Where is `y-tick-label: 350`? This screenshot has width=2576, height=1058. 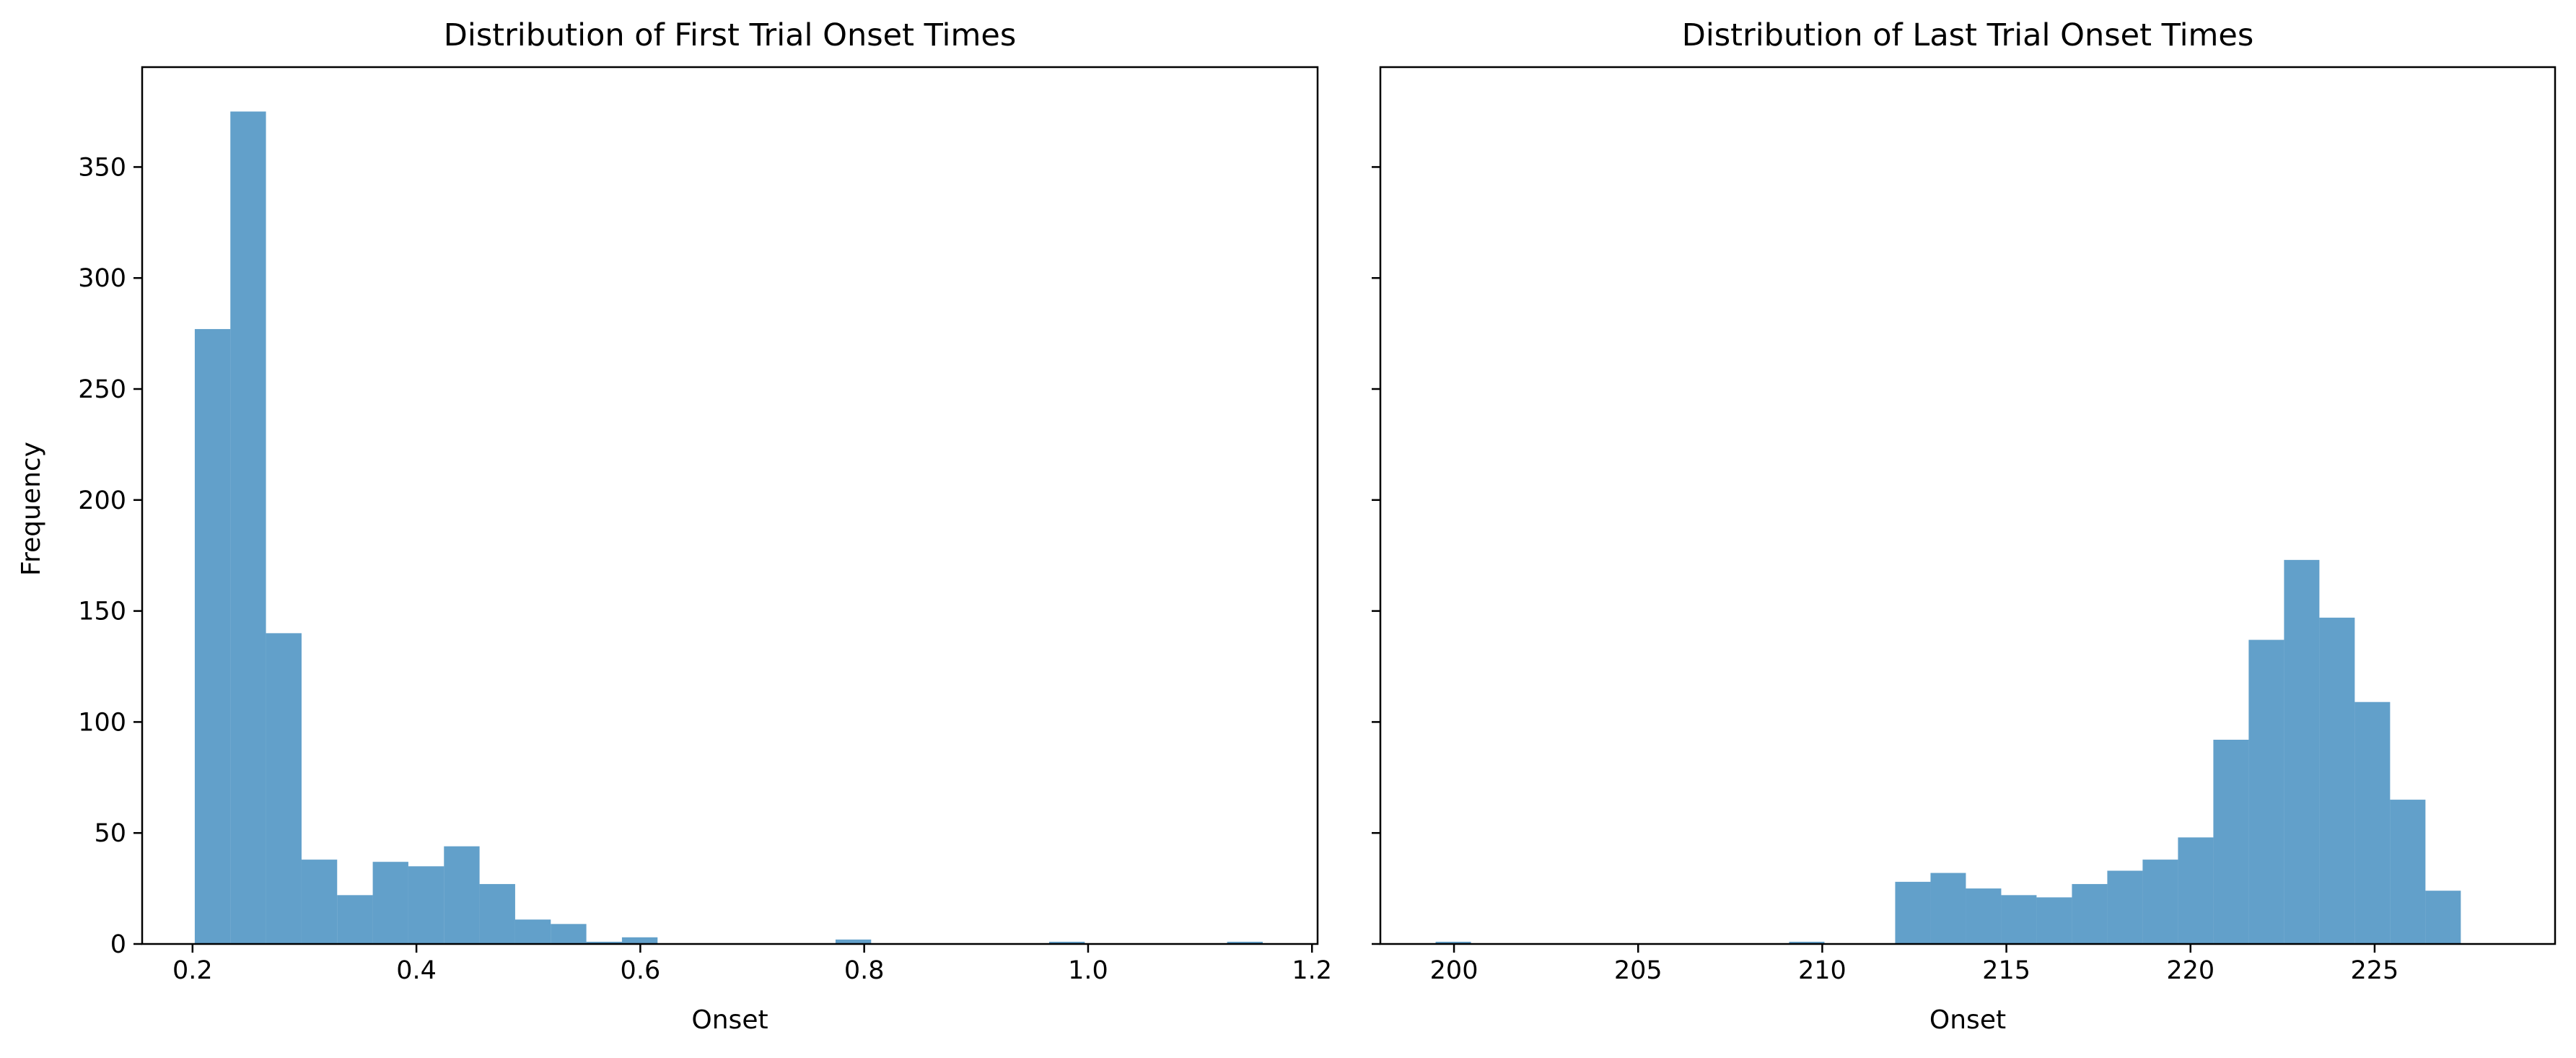 y-tick-label: 350 is located at coordinates (102, 167).